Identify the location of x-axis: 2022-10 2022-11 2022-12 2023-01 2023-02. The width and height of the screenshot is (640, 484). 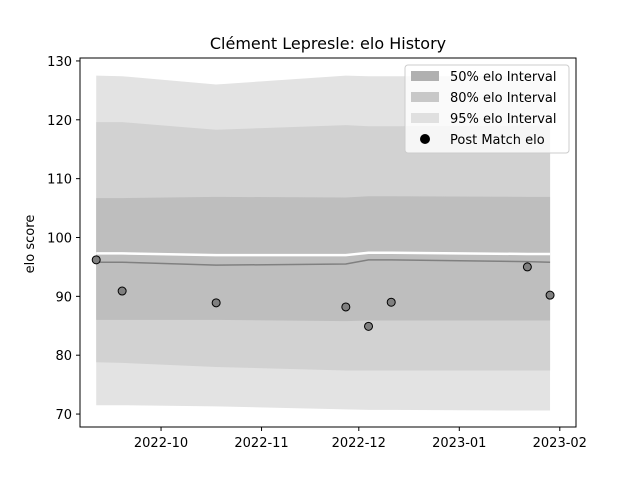
(360, 439).